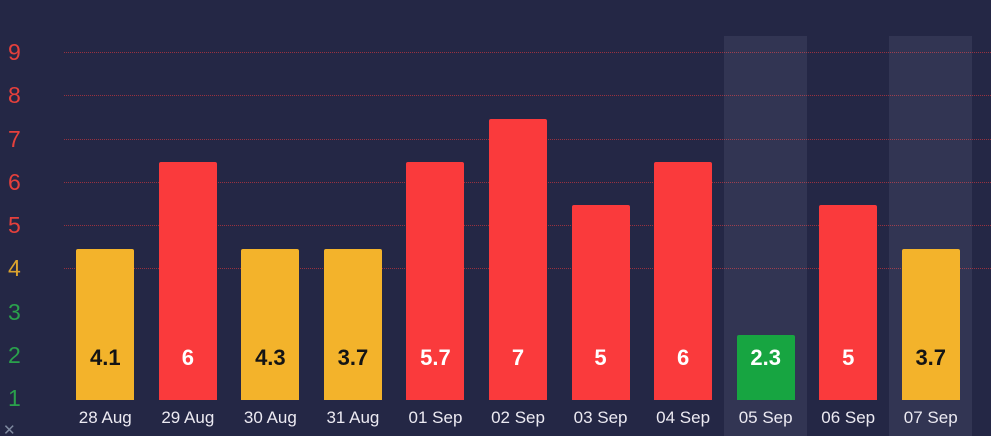 The height and width of the screenshot is (436, 991). Describe the element at coordinates (435, 281) in the screenshot. I see `bar-01-sep` at that location.